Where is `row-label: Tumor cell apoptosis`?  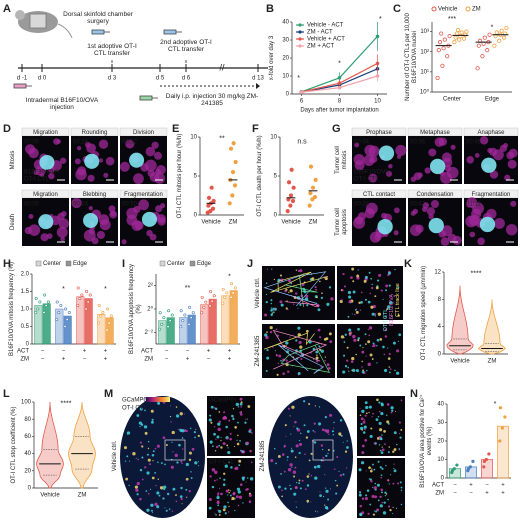
row-label: Tumor cell apoptosis is located at coordinates (341, 222).